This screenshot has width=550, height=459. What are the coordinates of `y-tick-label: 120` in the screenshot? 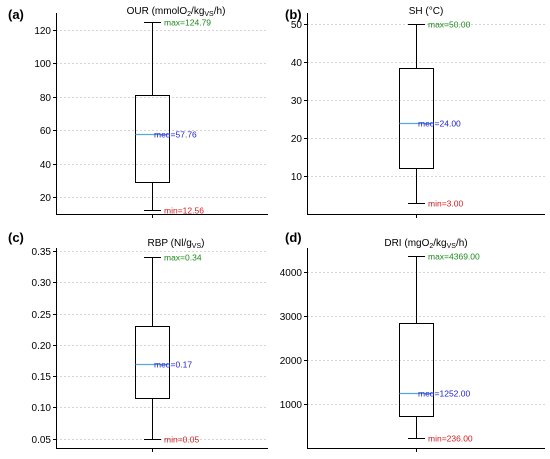 It's located at (42, 31).